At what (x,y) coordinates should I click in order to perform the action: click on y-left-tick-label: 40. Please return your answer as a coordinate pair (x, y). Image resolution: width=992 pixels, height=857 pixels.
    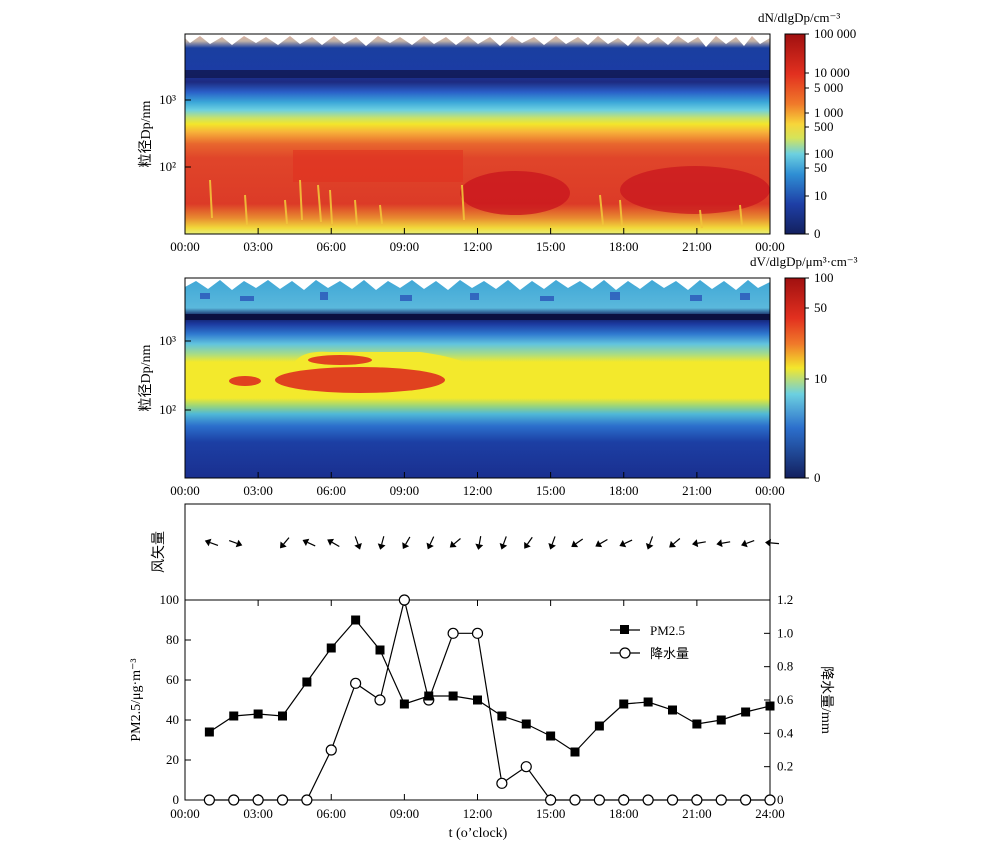
    Looking at the image, I should click on (172, 719).